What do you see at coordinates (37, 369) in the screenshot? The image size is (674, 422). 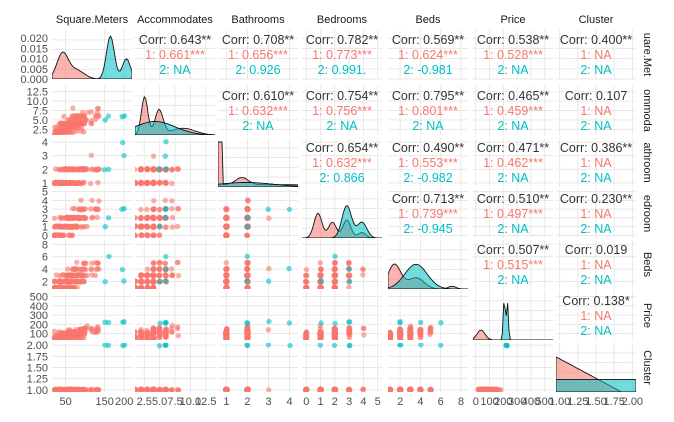 I see `y-tick-label: 1.50` at bounding box center [37, 369].